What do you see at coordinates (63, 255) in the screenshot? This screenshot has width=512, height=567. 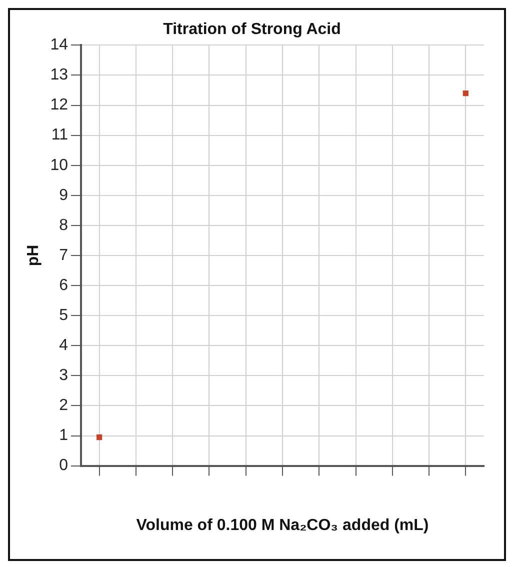 I see `y-tick-label: 7` at bounding box center [63, 255].